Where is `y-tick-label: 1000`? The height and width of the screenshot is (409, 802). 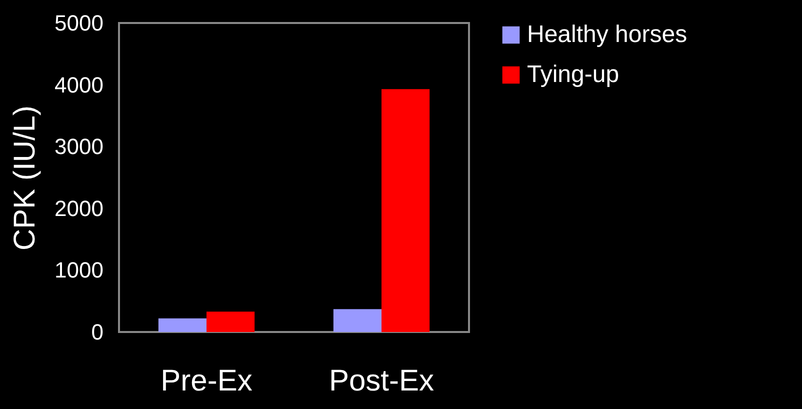 y-tick-label: 1000 is located at coordinates (79, 270).